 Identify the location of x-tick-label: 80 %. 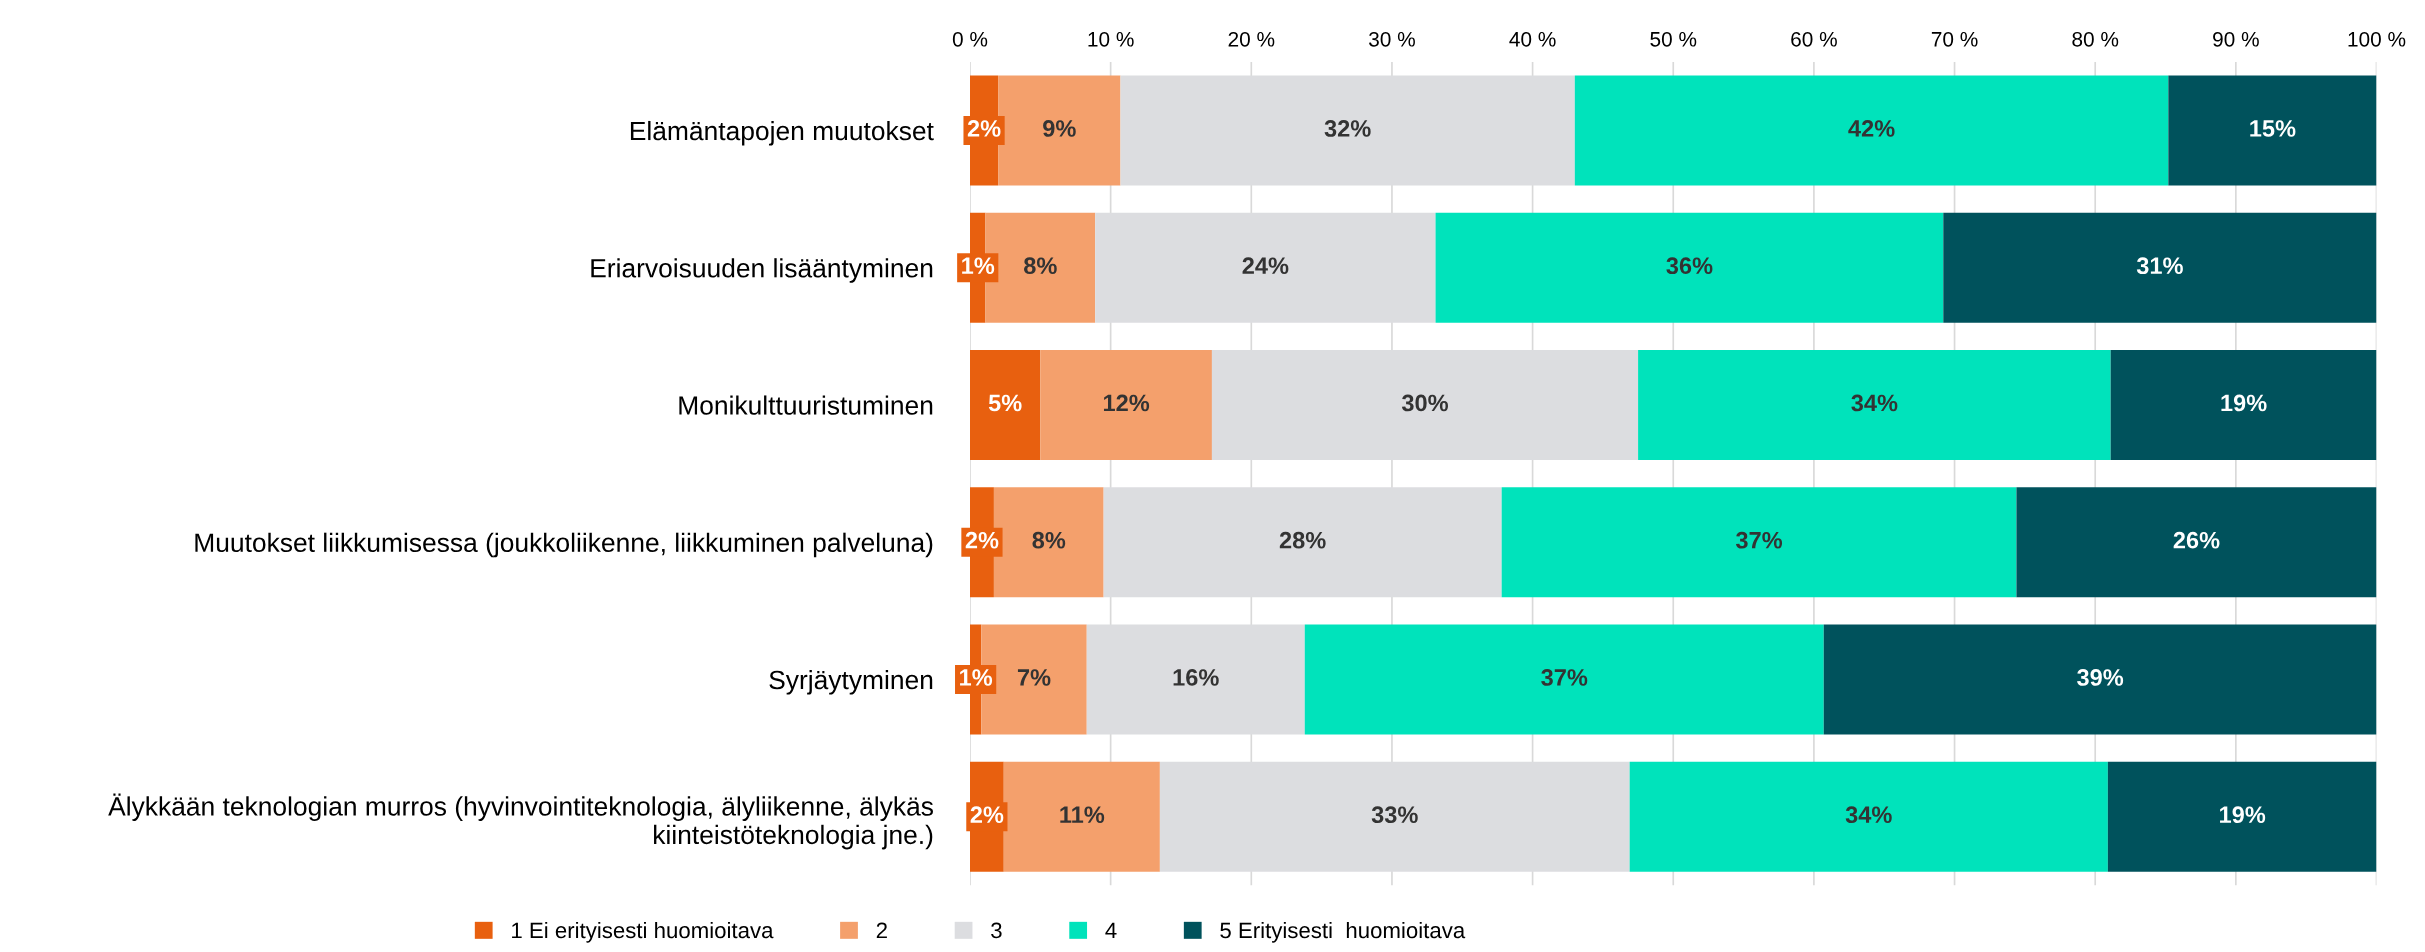
(2095, 39).